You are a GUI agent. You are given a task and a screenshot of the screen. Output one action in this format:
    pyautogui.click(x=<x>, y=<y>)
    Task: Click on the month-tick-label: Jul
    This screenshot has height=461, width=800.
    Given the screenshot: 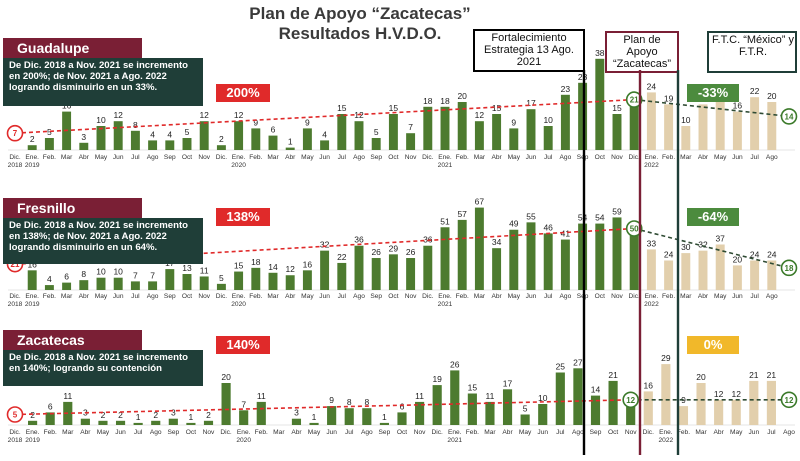 What is the action you would take?
    pyautogui.click(x=342, y=157)
    